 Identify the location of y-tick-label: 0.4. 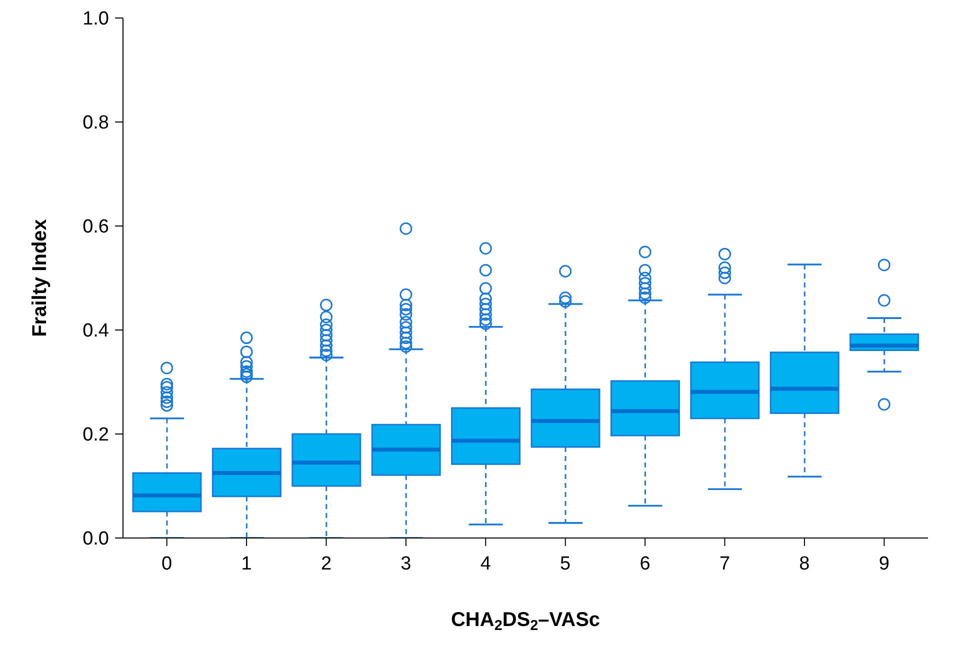
(96, 331).